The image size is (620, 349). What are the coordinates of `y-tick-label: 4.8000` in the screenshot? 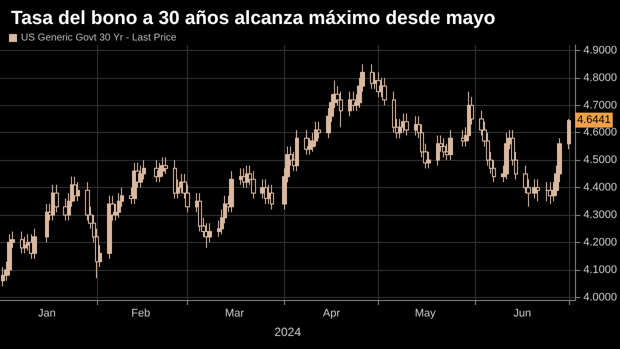 It's located at (600, 78).